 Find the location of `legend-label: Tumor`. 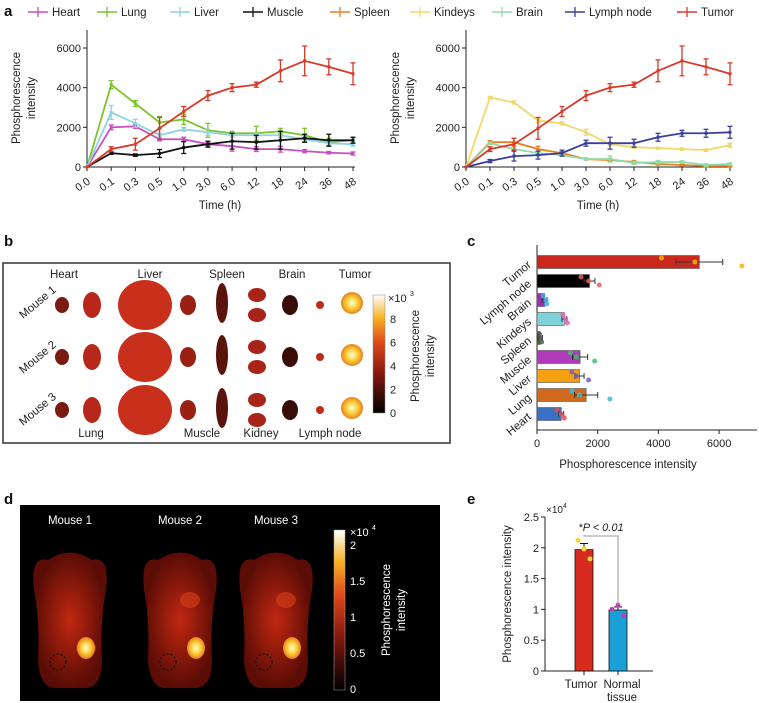

legend-label: Tumor is located at coordinates (717, 13).